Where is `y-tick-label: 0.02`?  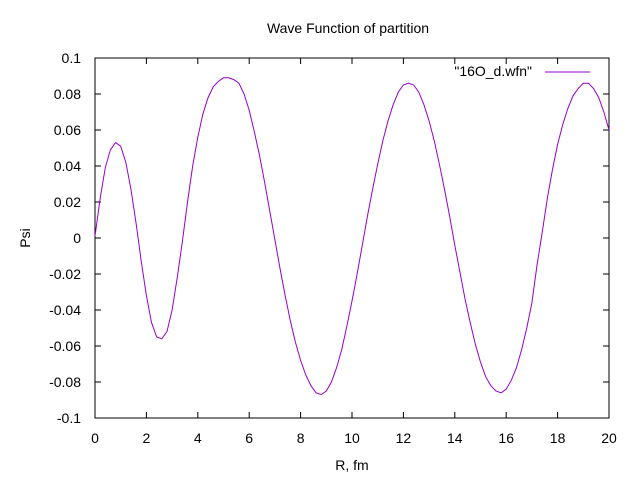
y-tick-label: 0.02 is located at coordinates (67, 202).